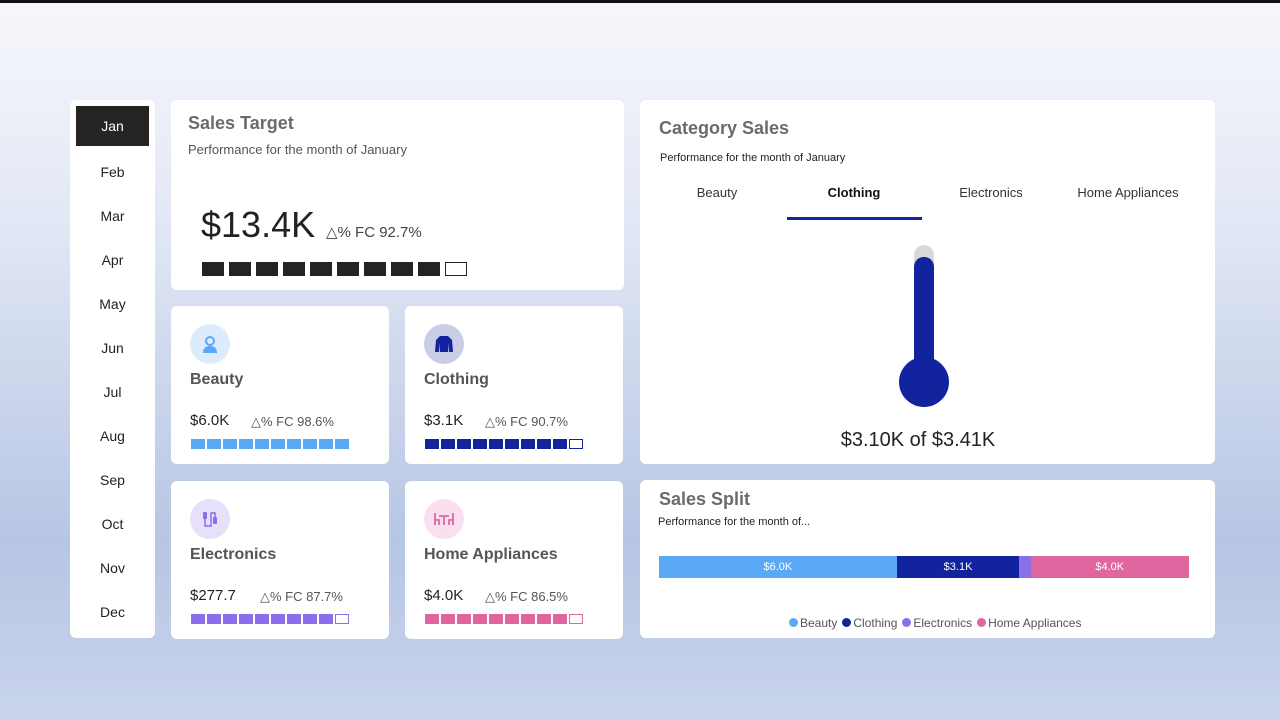 This screenshot has height=720, width=1280. Describe the element at coordinates (292, 421) in the screenshot. I see `category-fc: △% FC 98.6%` at that location.